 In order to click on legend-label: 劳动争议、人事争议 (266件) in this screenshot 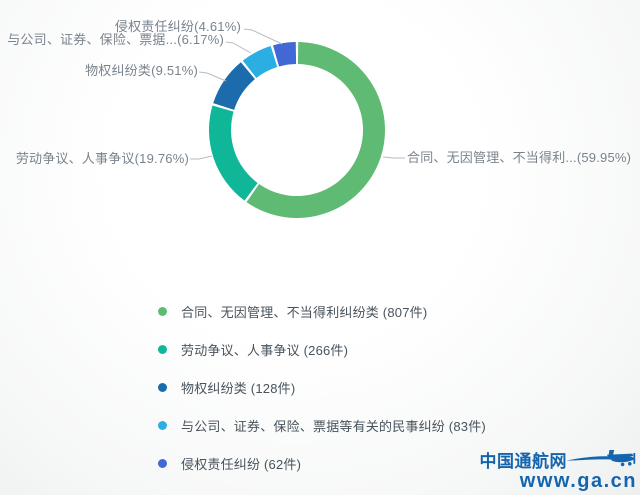, I will do `click(265, 350)`.